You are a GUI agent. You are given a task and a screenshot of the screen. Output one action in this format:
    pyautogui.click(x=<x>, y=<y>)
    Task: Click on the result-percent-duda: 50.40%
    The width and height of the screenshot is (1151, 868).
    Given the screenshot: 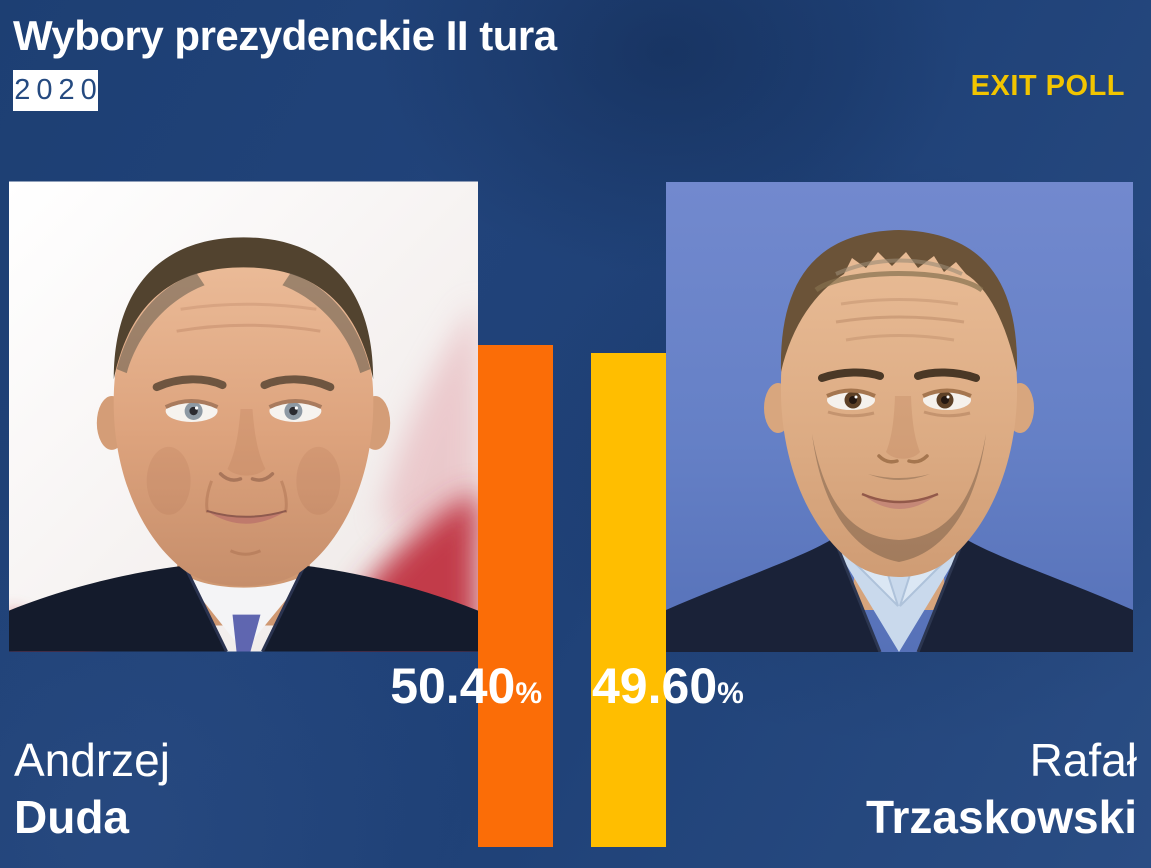 What is the action you would take?
    pyautogui.click(x=466, y=686)
    